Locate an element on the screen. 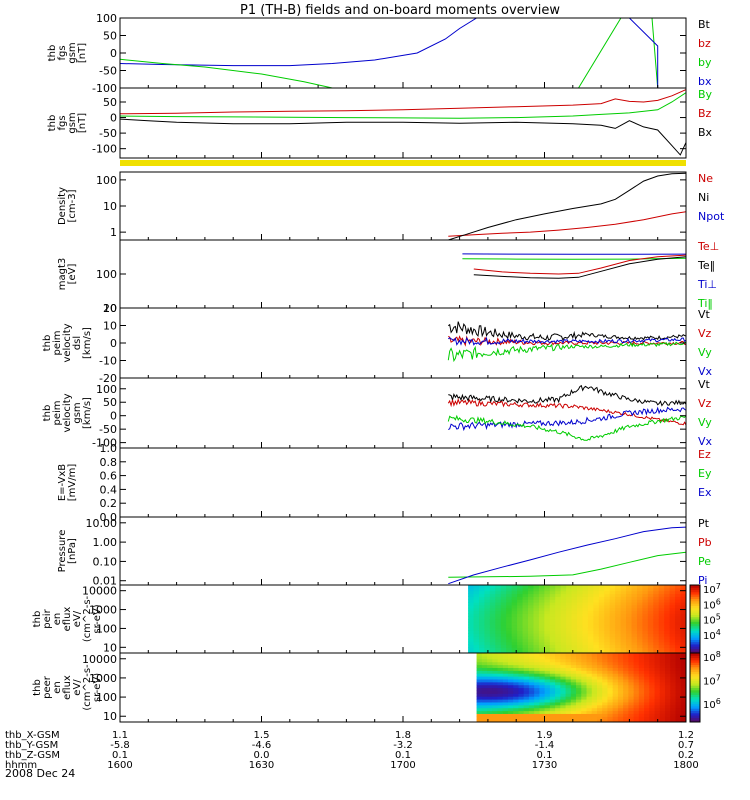 The image size is (750, 800). colorbar-band is located at coordinates (695, 654).